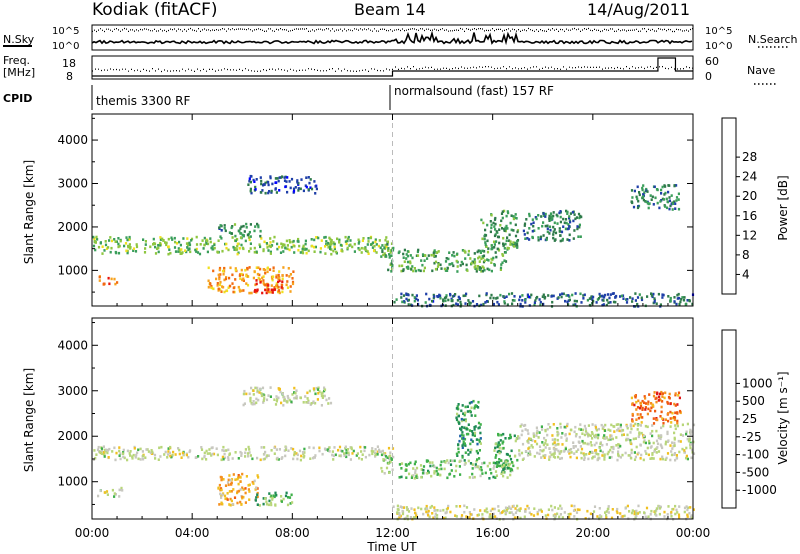 The image size is (800, 554). I want to click on cpid-segment-1: themis 3300 RF, so click(143, 101).